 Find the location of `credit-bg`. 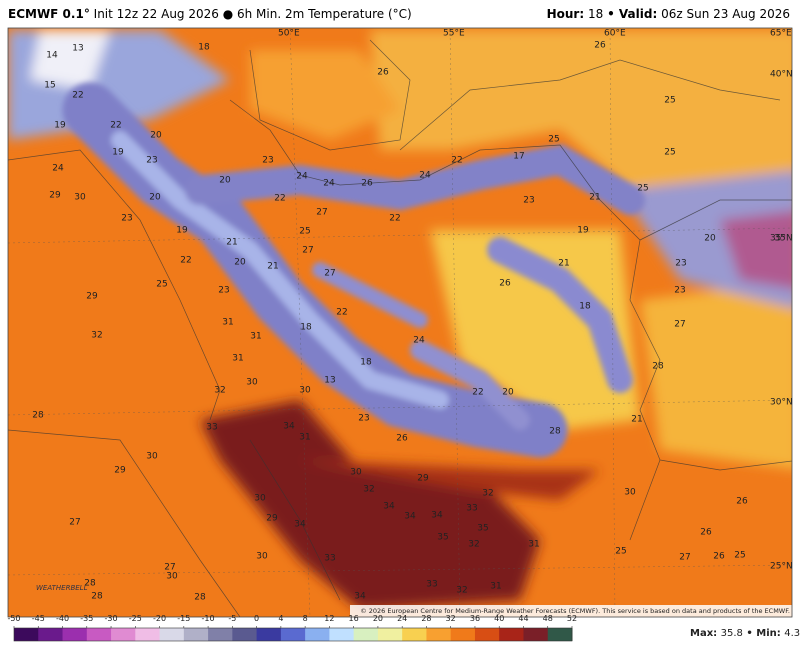

credit-bg is located at coordinates (571, 611).